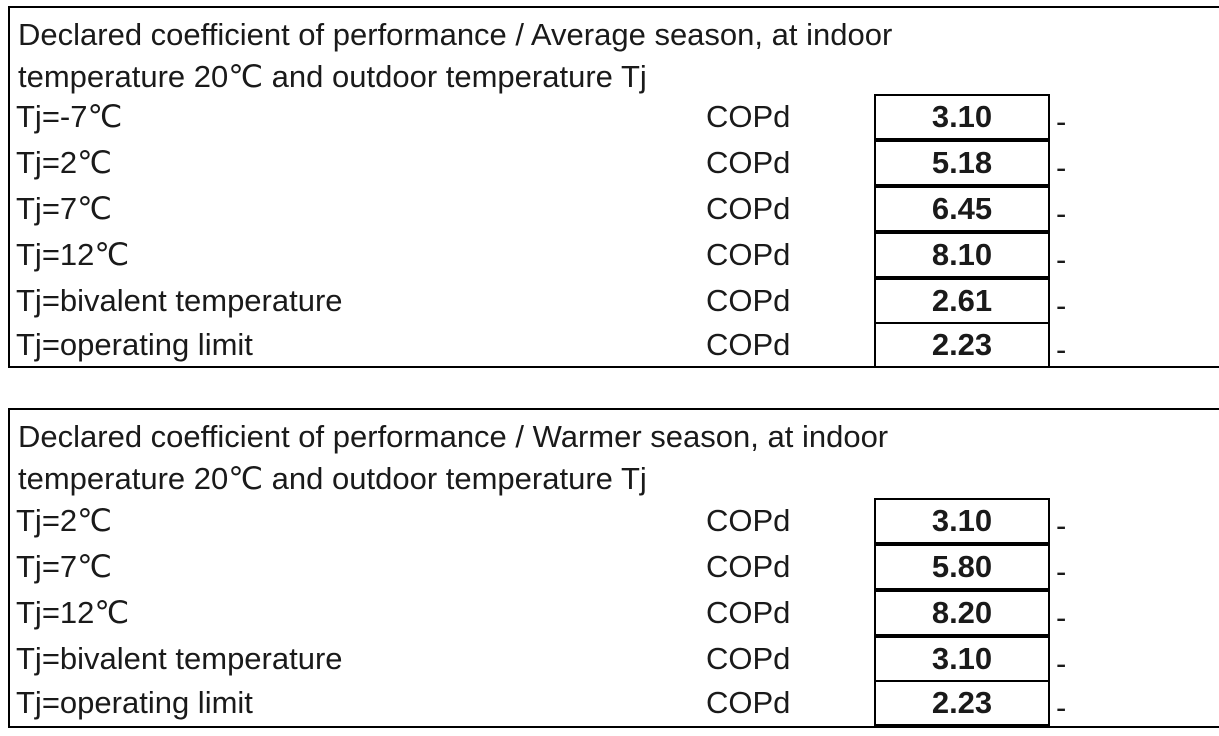  What do you see at coordinates (962, 255) in the screenshot?
I see `row-value: 8.10` at bounding box center [962, 255].